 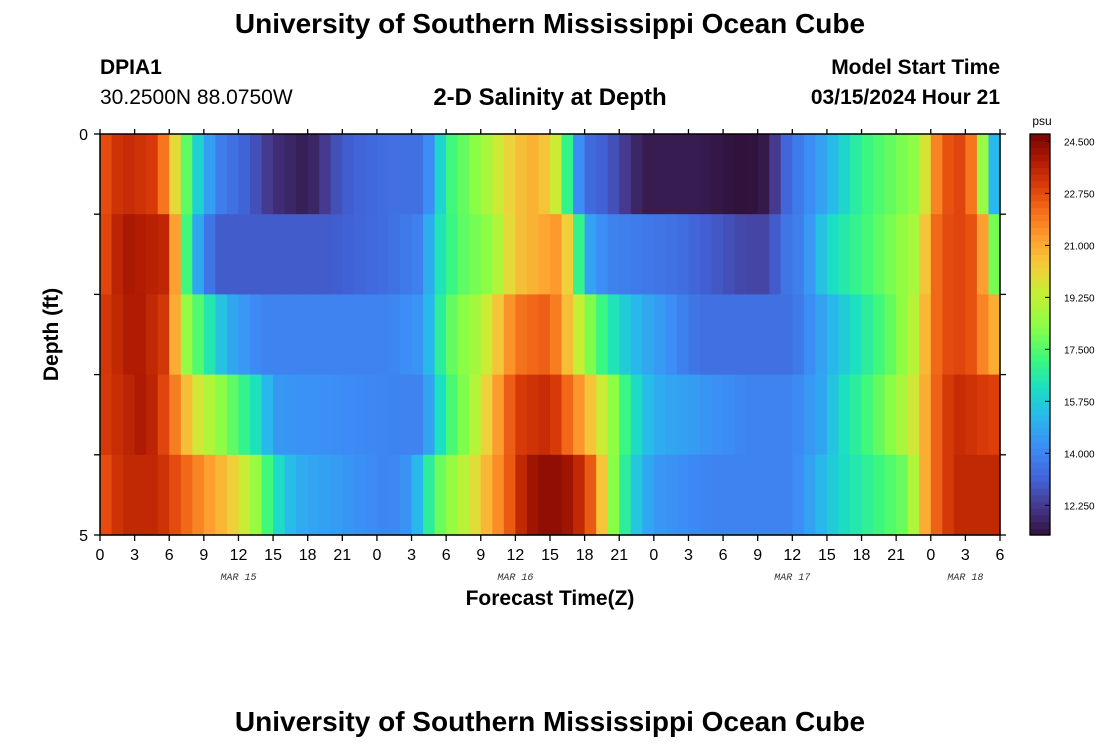 What do you see at coordinates (239, 555) in the screenshot?
I see `x-tick-label: 12` at bounding box center [239, 555].